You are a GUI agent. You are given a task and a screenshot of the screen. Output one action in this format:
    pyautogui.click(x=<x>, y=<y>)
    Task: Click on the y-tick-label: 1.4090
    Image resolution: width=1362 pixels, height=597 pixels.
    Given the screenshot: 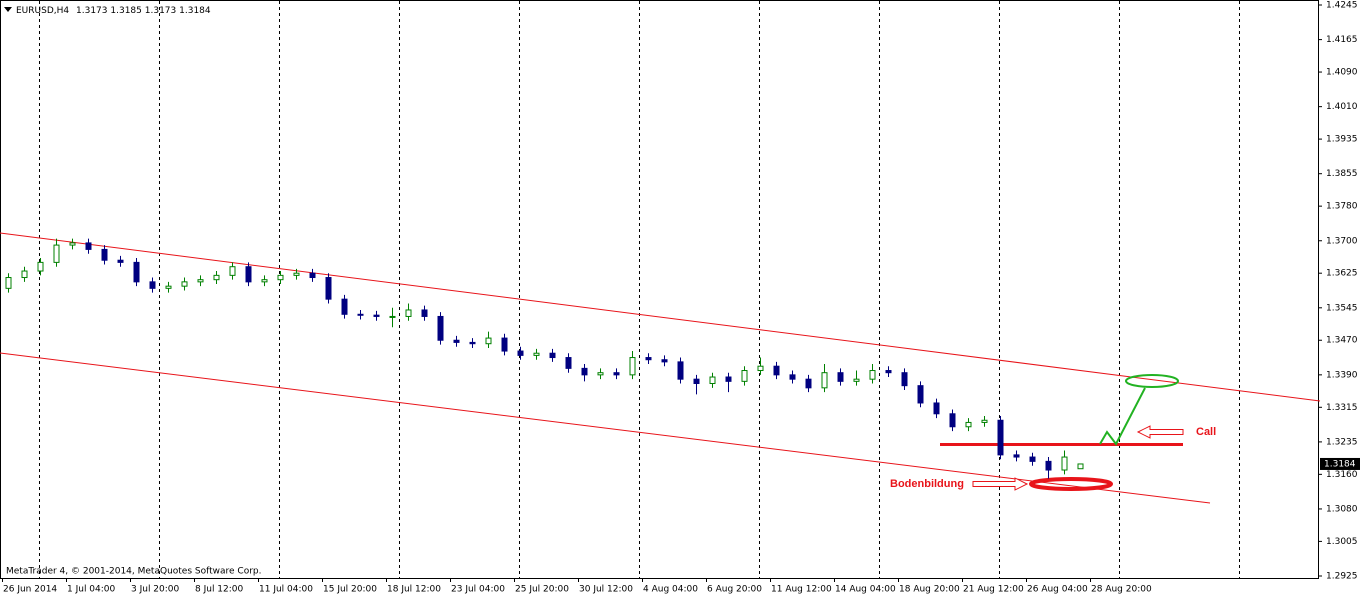 What is the action you would take?
    pyautogui.click(x=1342, y=73)
    